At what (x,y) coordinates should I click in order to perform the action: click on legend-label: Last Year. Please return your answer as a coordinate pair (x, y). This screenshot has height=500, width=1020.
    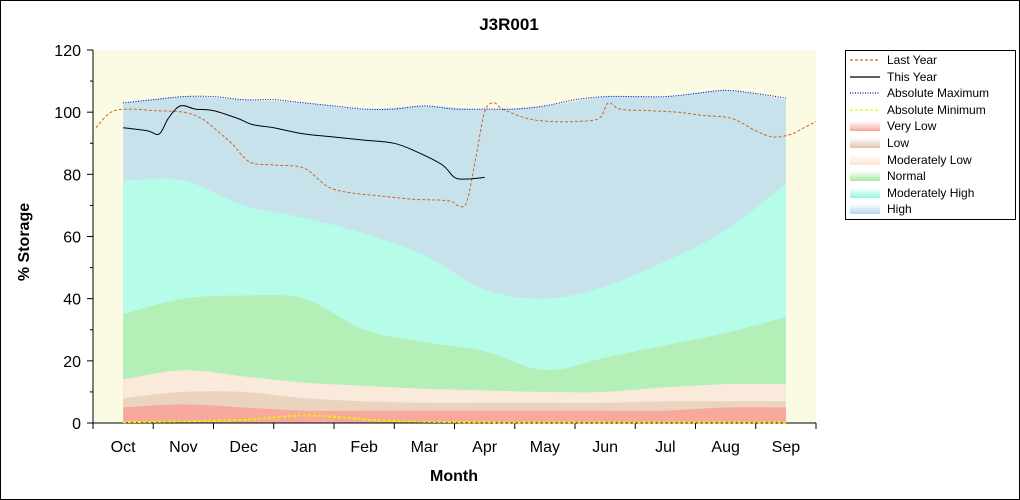
    Looking at the image, I should click on (912, 60).